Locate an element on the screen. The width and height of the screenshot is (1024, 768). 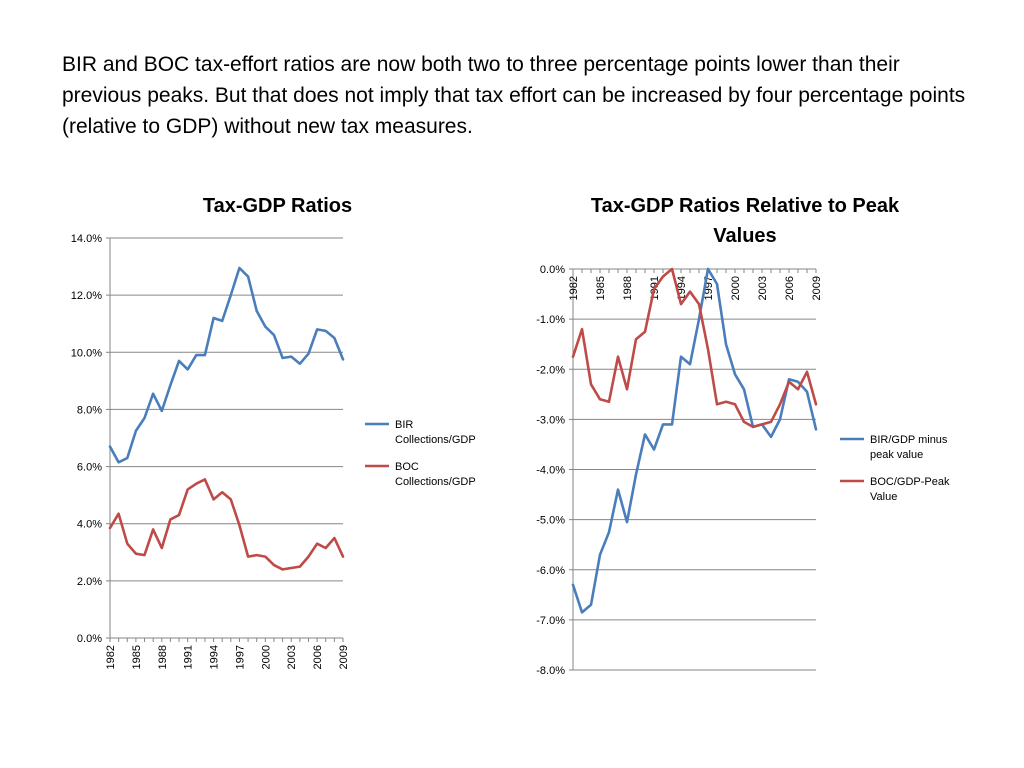
y-tick-label: -6.0% is located at coordinates (550, 571).